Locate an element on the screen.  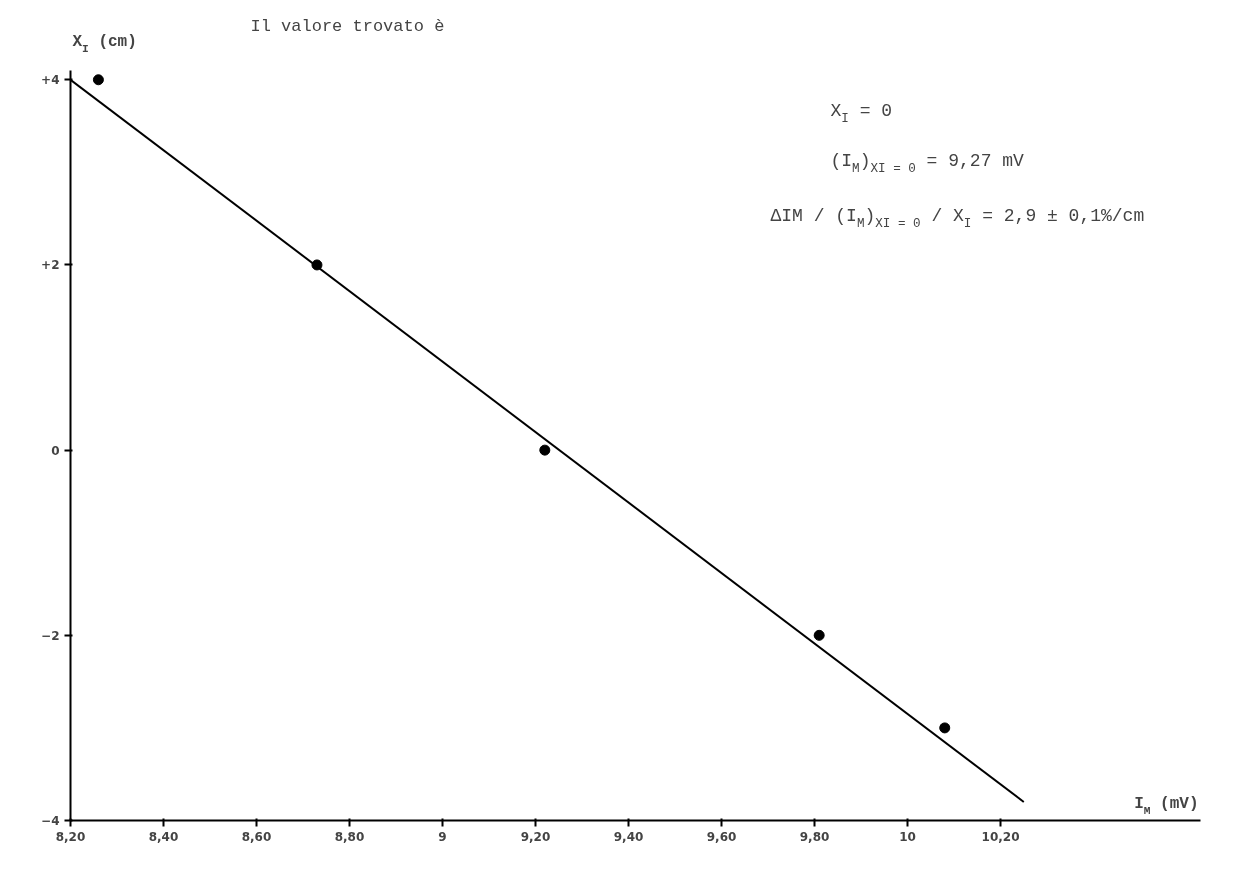
x-tick-label: 9 is located at coordinates (442, 836).